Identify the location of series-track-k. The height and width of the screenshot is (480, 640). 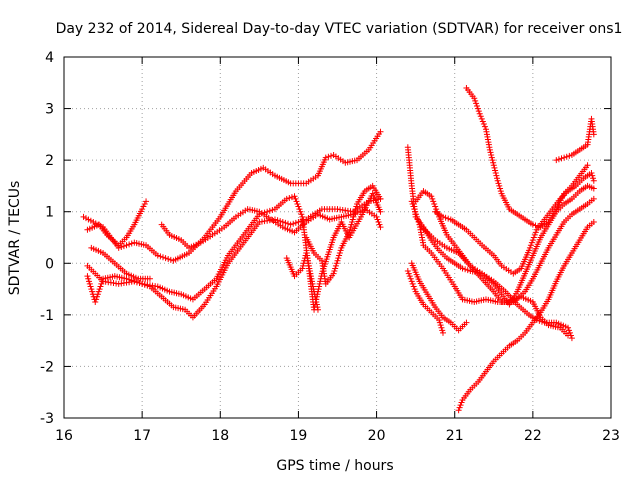
(439, 297).